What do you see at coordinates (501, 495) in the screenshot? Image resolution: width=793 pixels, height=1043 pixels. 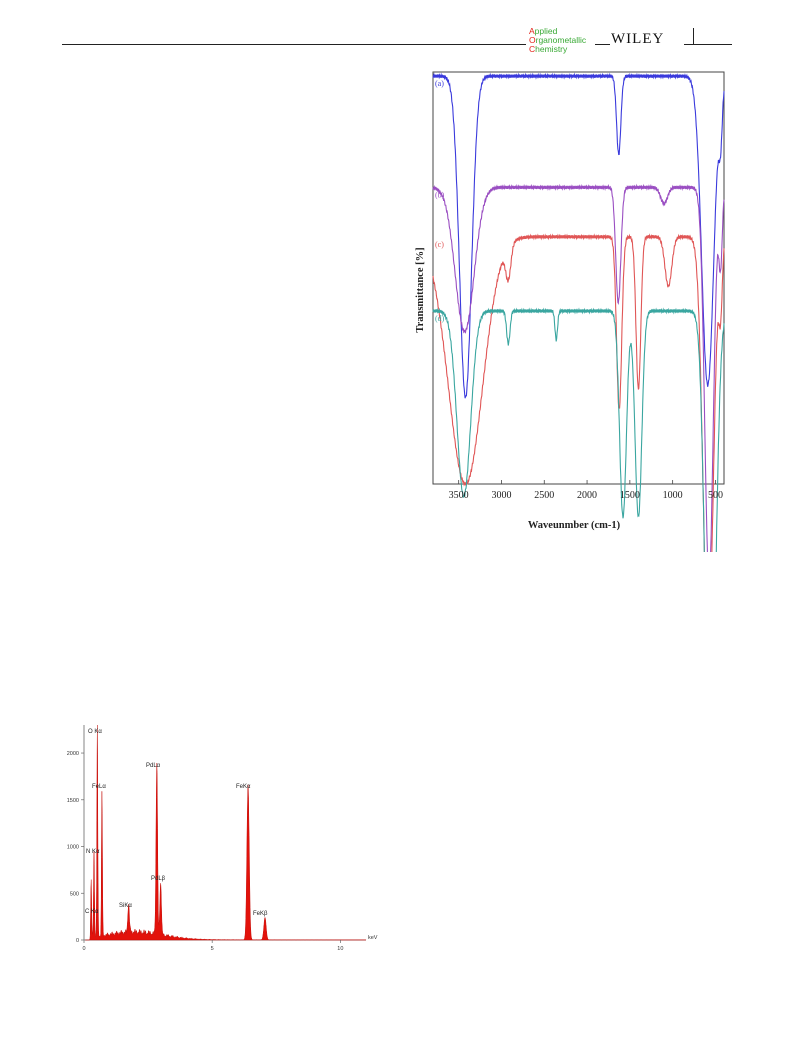 I see `ftir-x-tick-label: 3000` at bounding box center [501, 495].